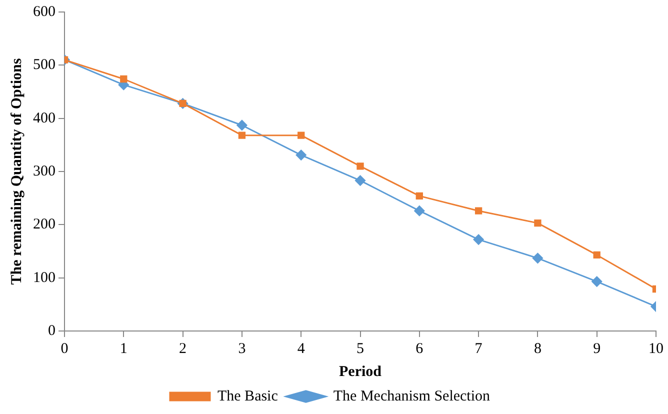  Describe the element at coordinates (360, 348) in the screenshot. I see `x-tick-label: 5` at that location.